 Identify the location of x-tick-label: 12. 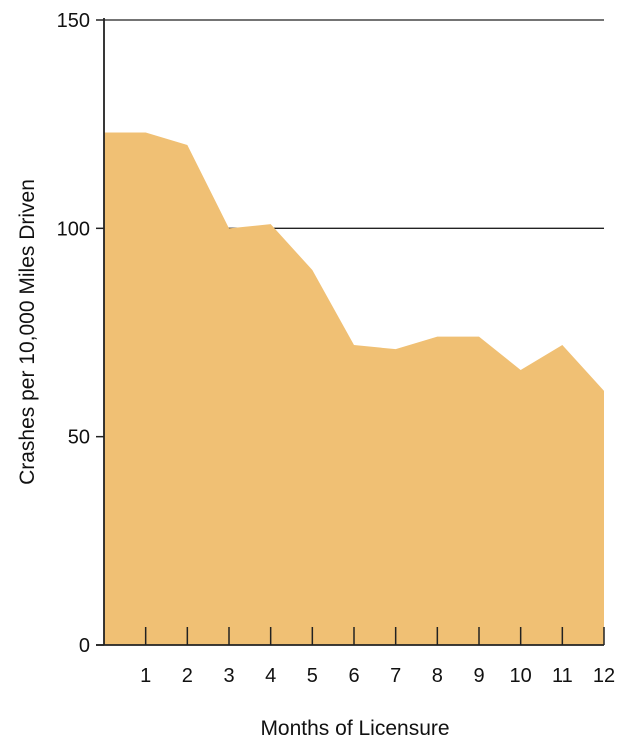
(604, 676).